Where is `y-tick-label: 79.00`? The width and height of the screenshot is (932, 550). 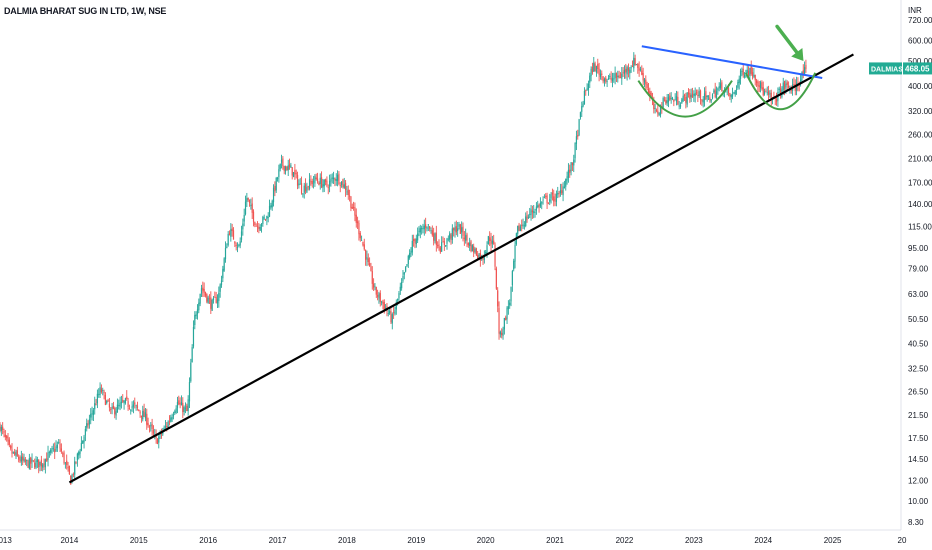 y-tick-label: 79.00 is located at coordinates (918, 269).